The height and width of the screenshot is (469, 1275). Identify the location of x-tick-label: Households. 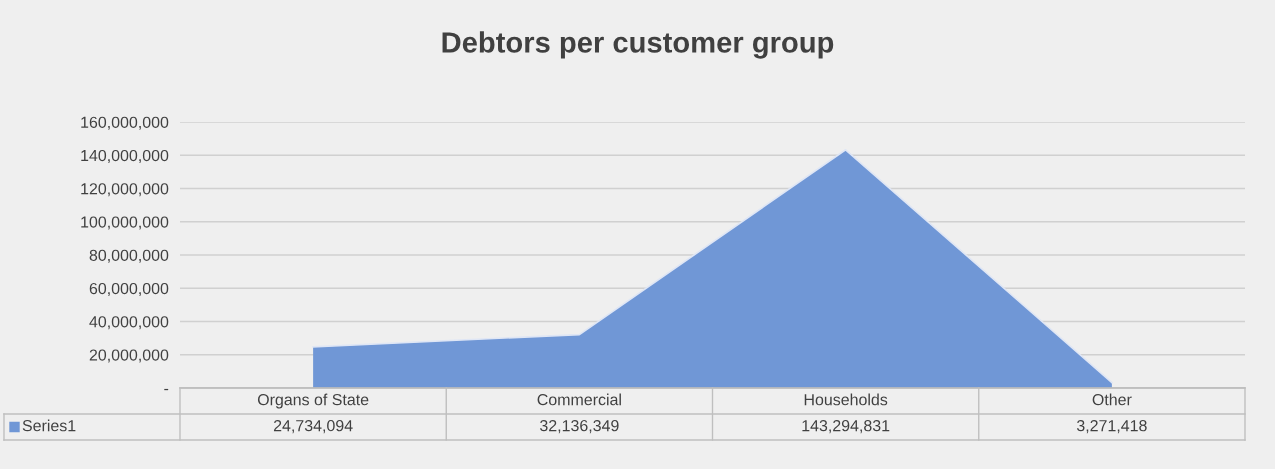
(846, 399).